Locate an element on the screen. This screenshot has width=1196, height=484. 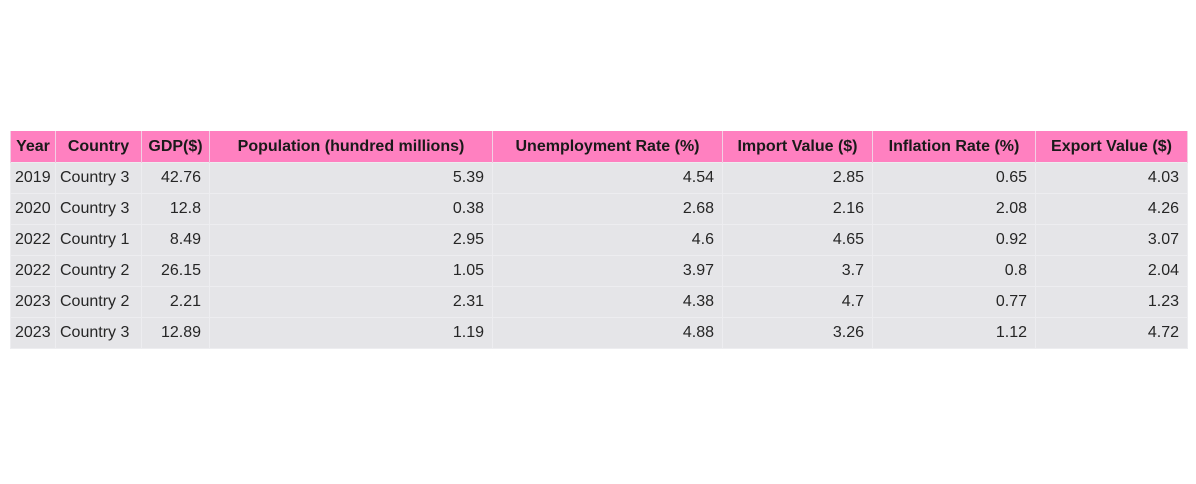
table-cell: 1.23 is located at coordinates (1111, 302).